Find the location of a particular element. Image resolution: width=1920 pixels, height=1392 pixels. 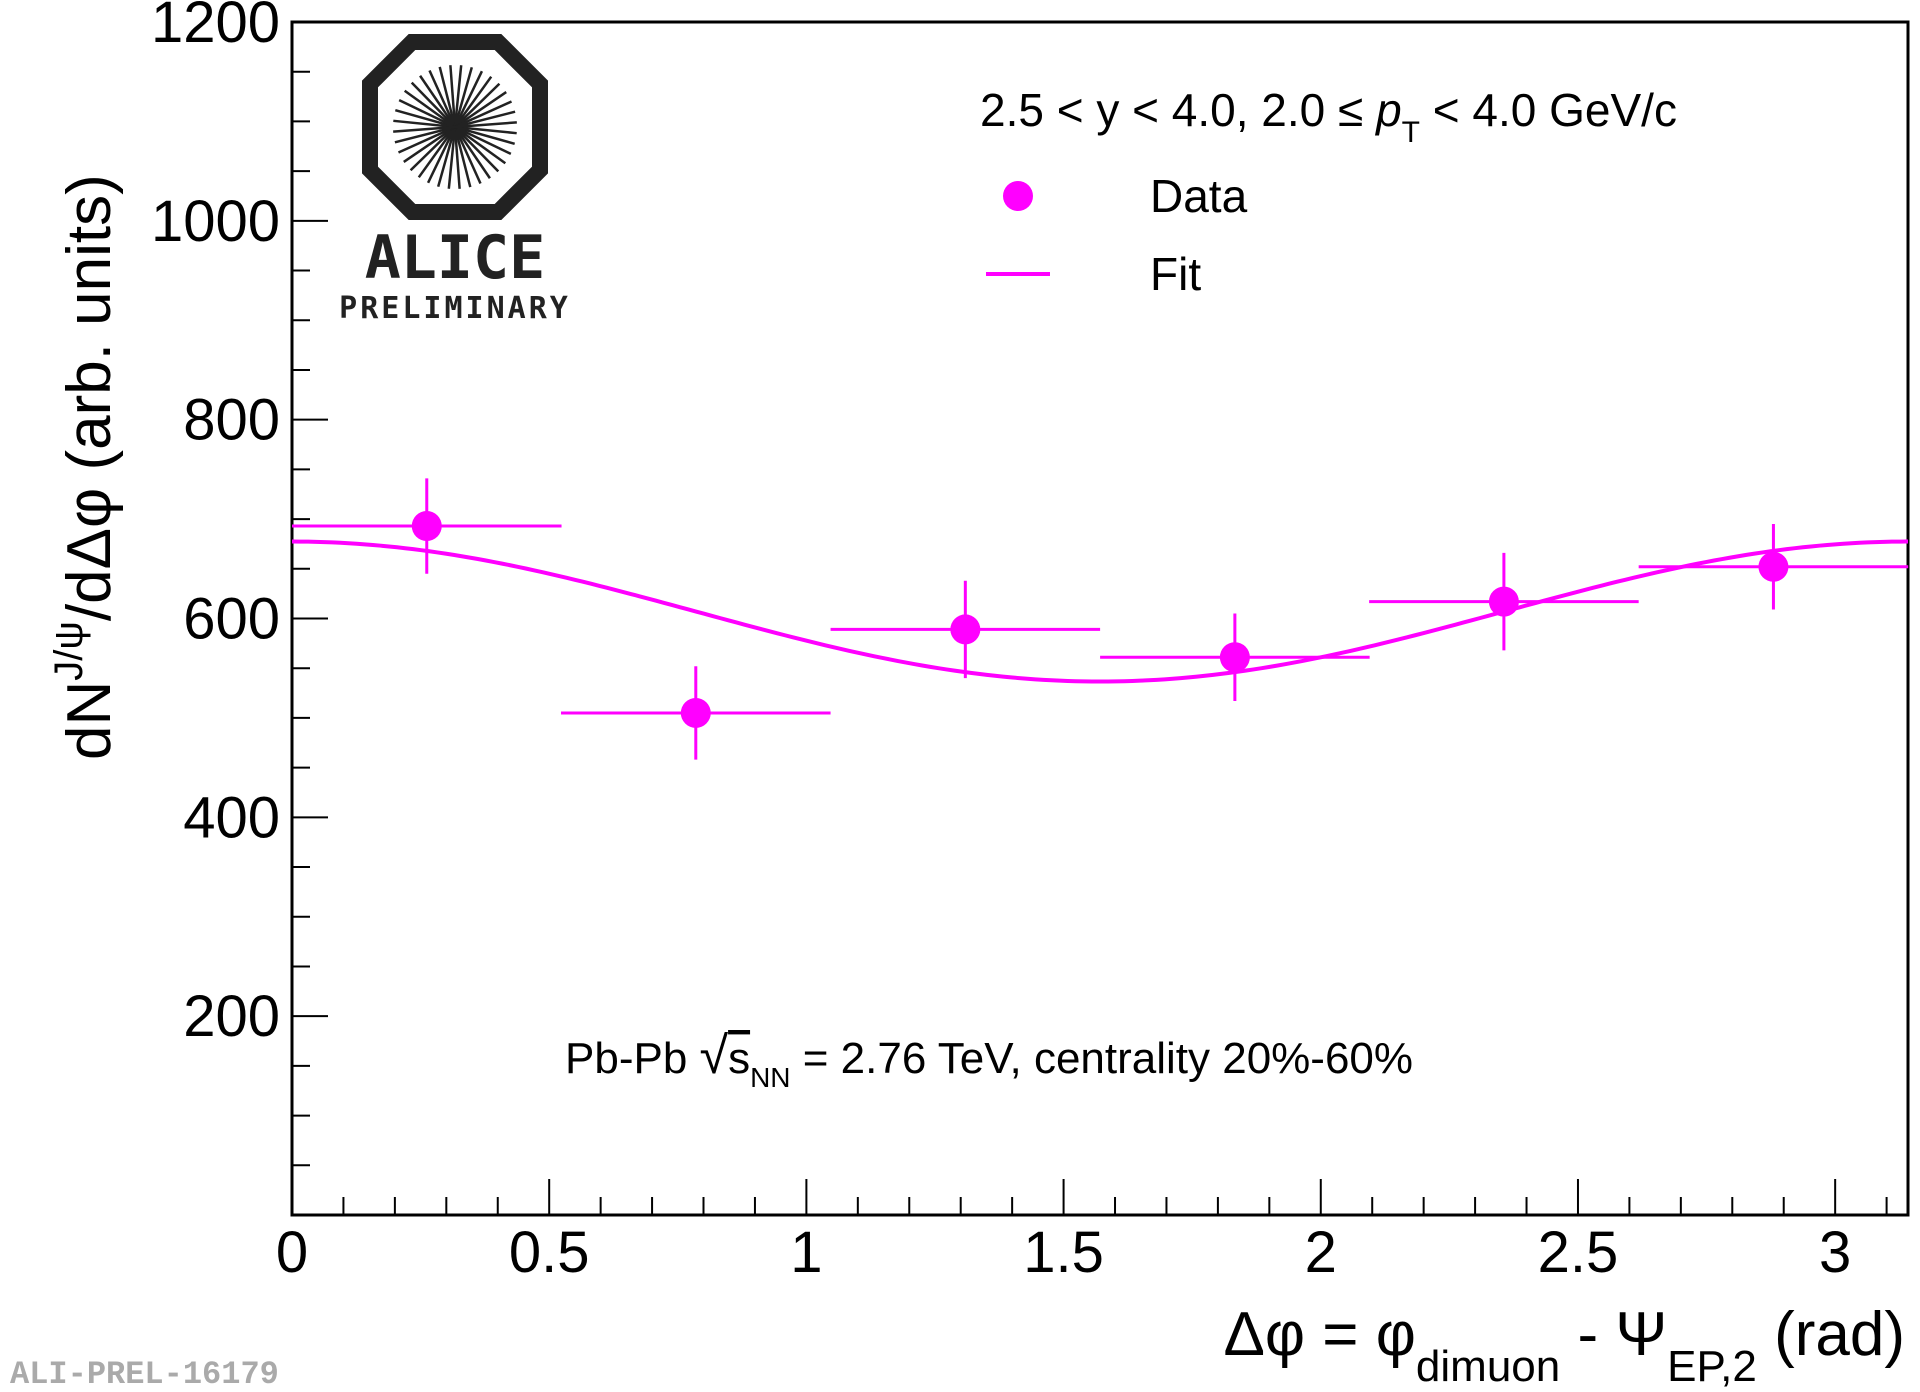

alice-octagon is located at coordinates (455, 127).